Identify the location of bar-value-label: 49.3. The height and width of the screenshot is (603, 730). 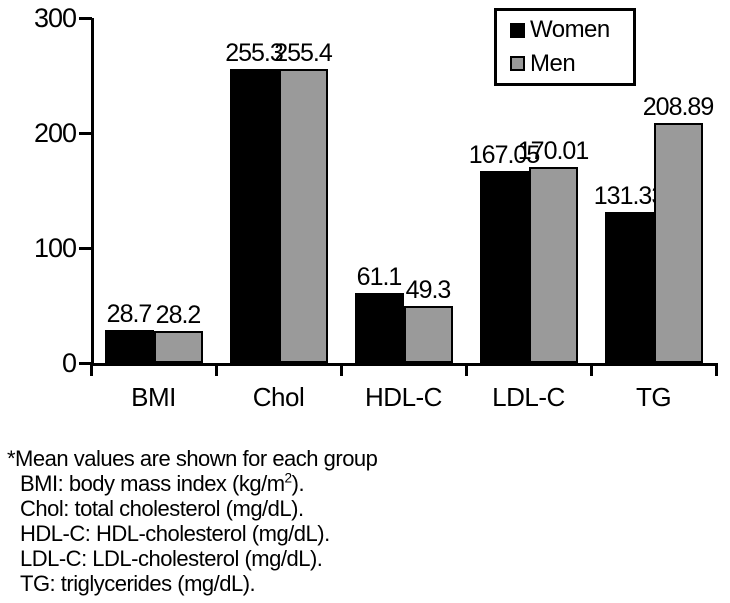
(428, 290).